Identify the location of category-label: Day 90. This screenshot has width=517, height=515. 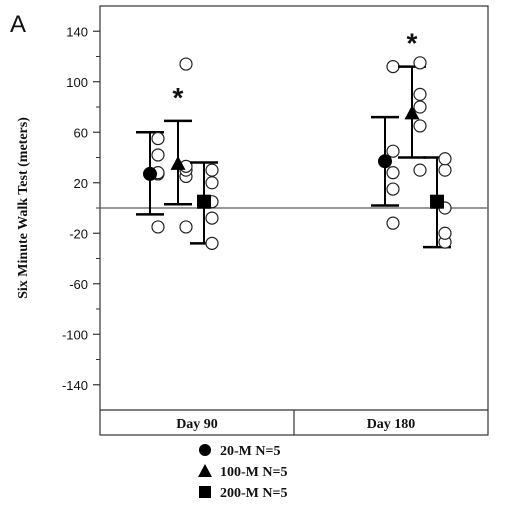
(197, 424).